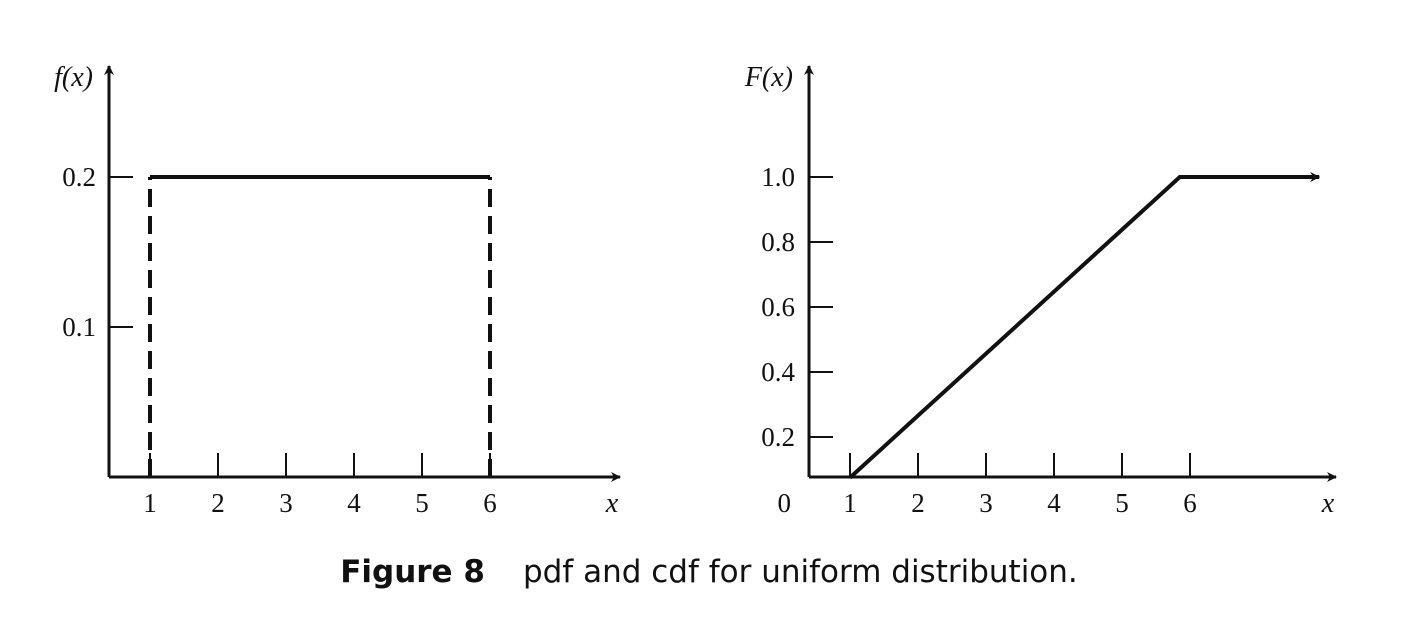 The height and width of the screenshot is (621, 1418). What do you see at coordinates (412, 572) in the screenshot?
I see `caption-label: Figure 8` at bounding box center [412, 572].